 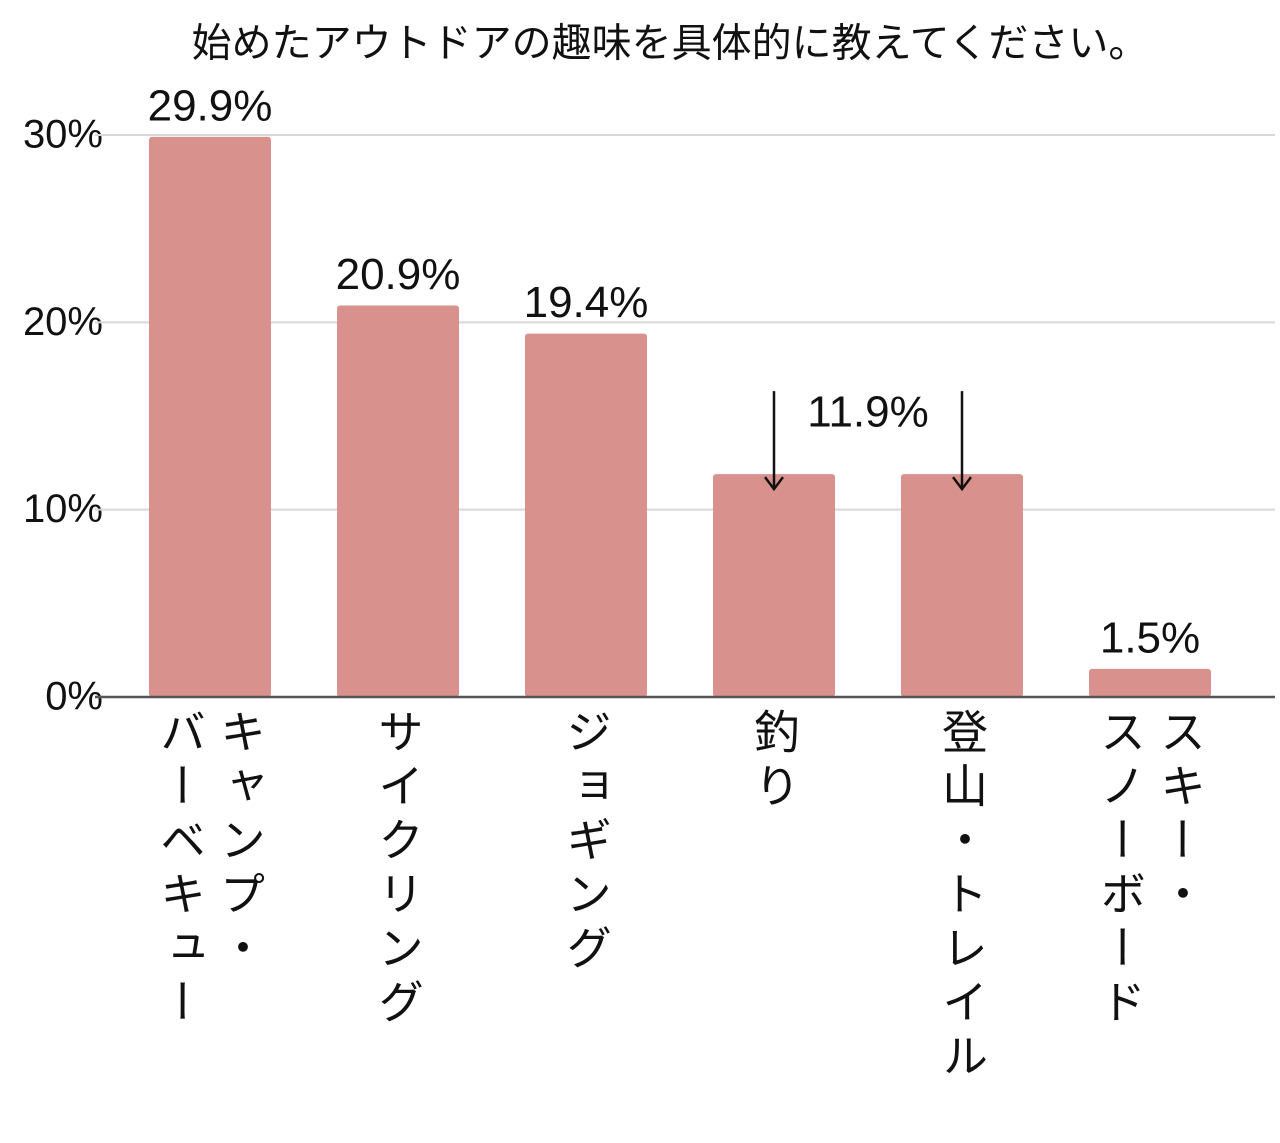 I want to click on value-label: 1.5%, so click(x=1150, y=638).